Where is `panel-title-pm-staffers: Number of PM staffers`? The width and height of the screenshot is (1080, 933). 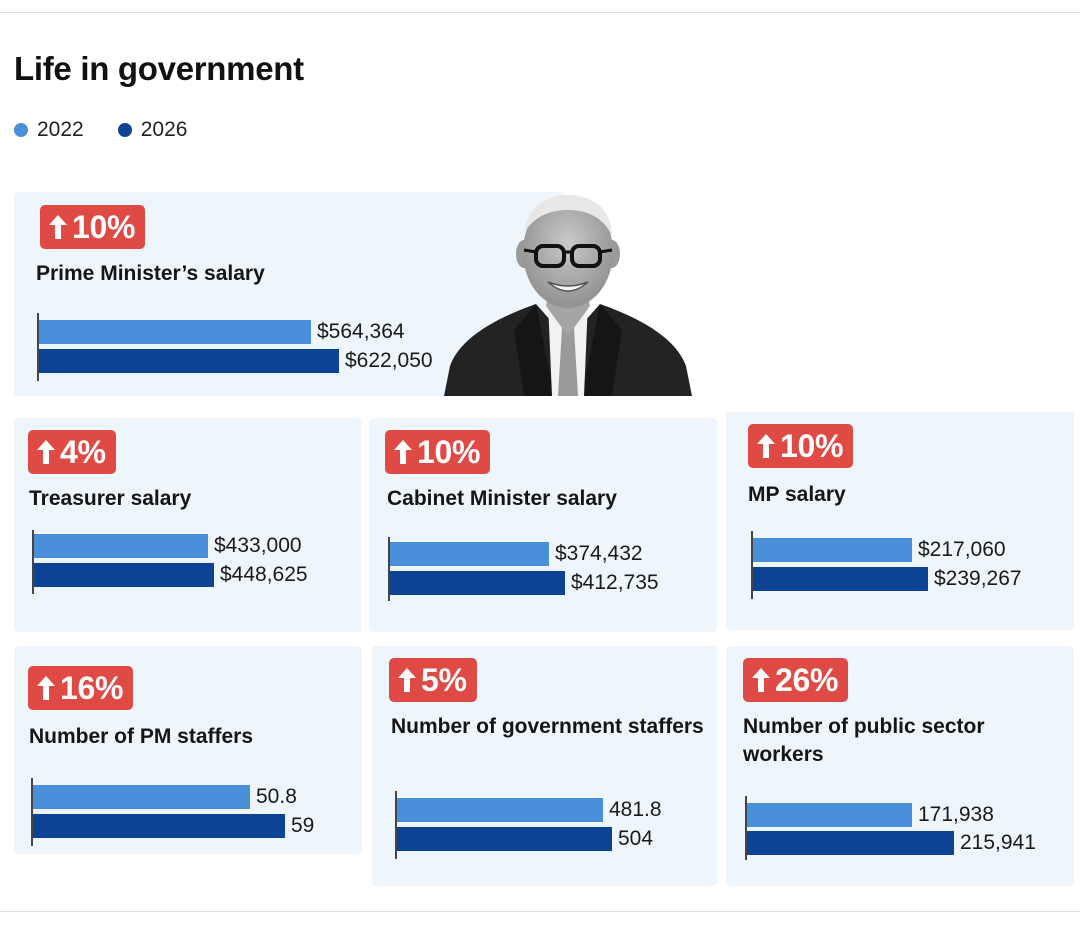
panel-title-pm-staffers: Number of PM staffers is located at coordinates (141, 736).